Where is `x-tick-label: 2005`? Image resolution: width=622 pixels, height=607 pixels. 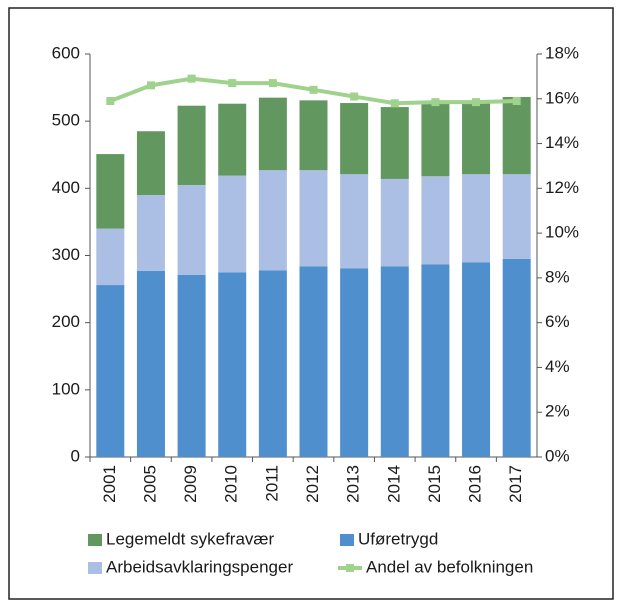
x-tick-label: 2005 is located at coordinates (149, 484).